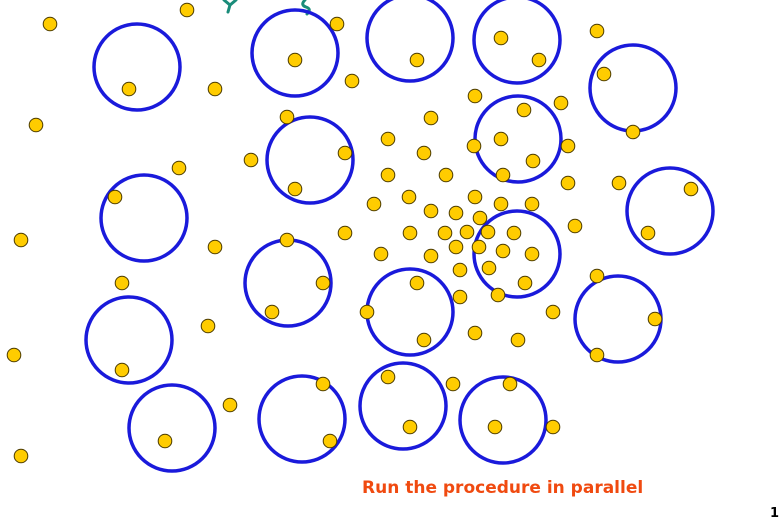  Describe the element at coordinates (229, 8) in the screenshot. I see `title-fragment-stroke` at that location.